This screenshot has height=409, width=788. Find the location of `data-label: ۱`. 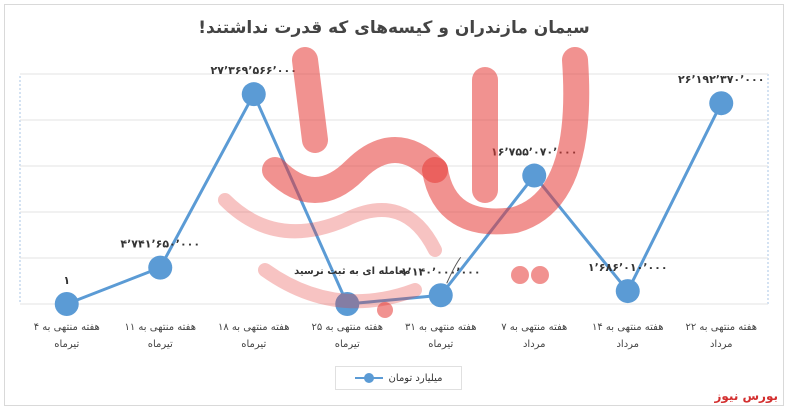

data-label: ۱ is located at coordinates (66, 280).